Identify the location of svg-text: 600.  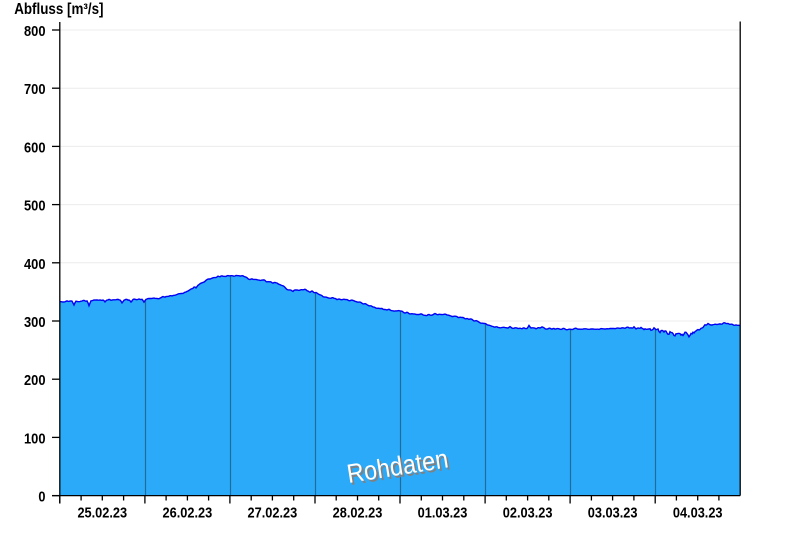
(35, 148).